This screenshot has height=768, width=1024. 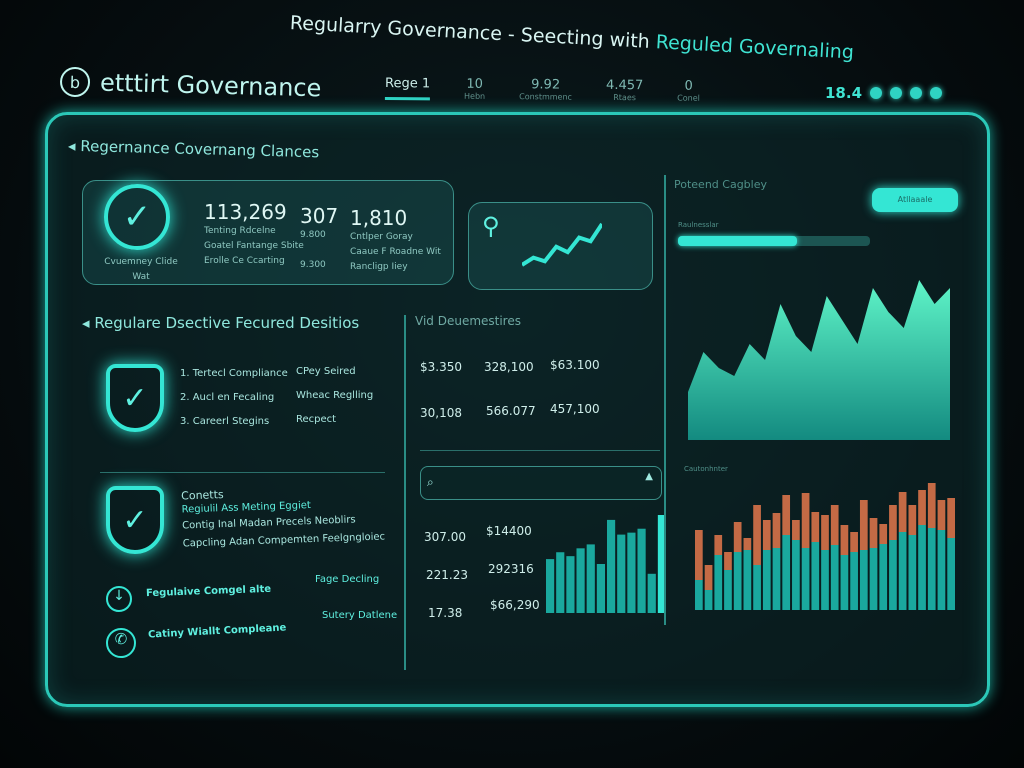 I want to click on download-icon: ↓, so click(x=119, y=599).